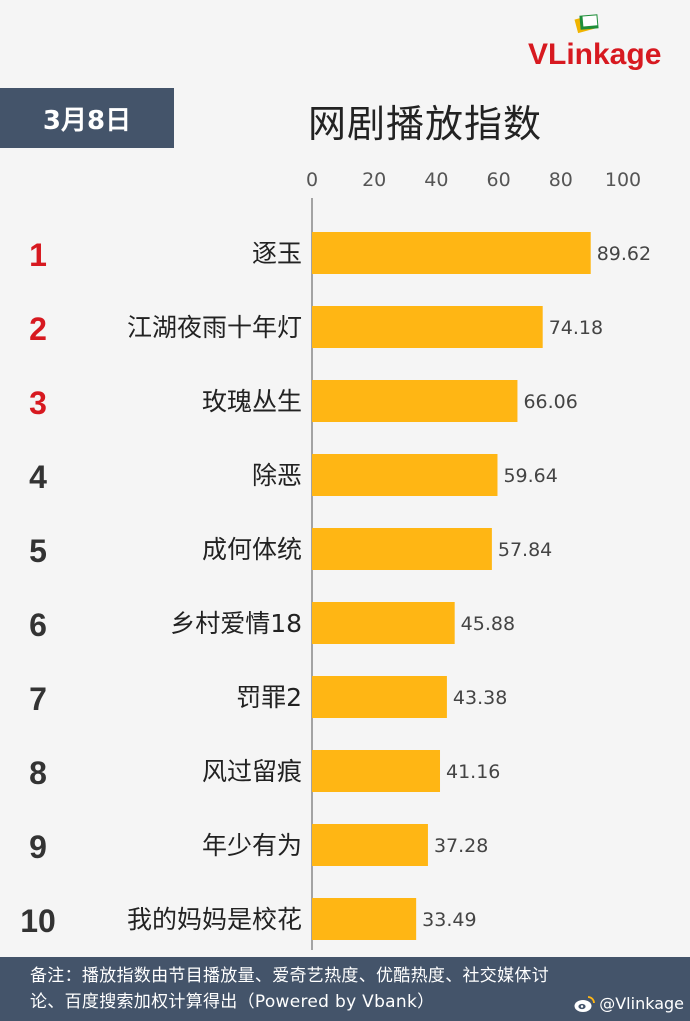 The image size is (690, 1021). I want to click on rank-number: 10, so click(38, 921).